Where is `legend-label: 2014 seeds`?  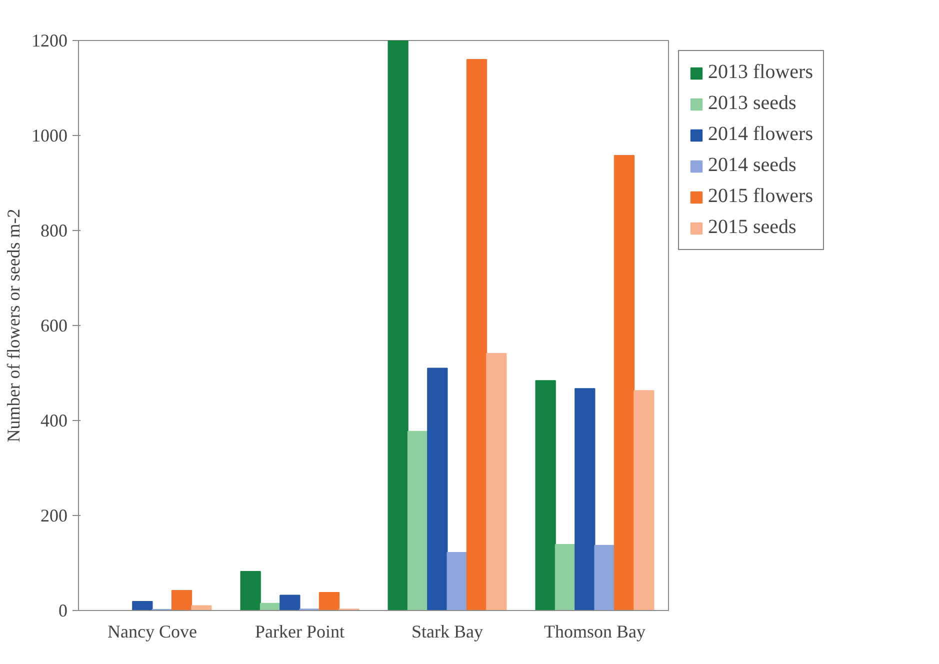
legend-label: 2014 seeds is located at coordinates (752, 165).